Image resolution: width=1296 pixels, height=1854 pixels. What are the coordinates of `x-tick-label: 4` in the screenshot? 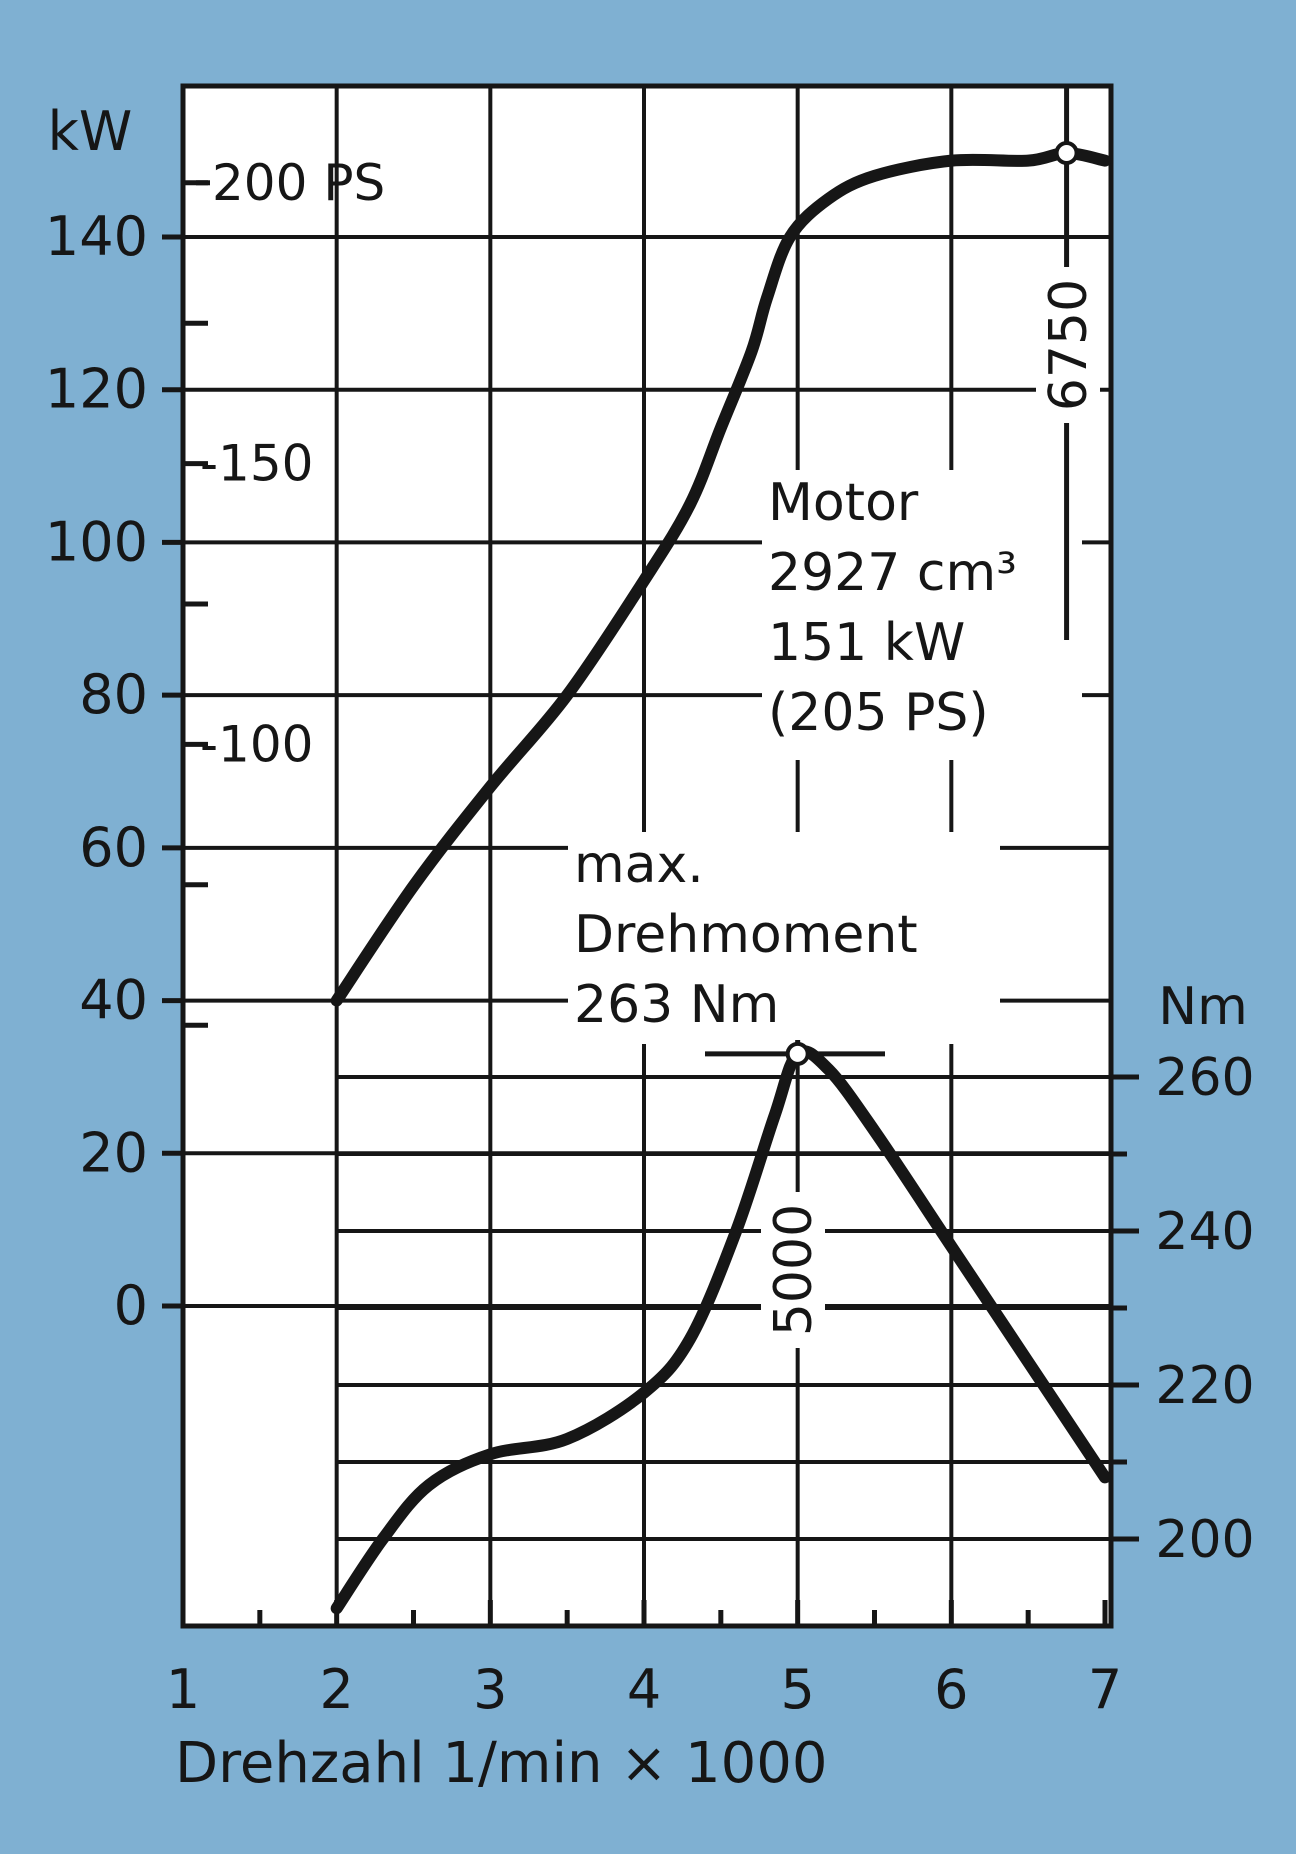 It's located at (644, 1689).